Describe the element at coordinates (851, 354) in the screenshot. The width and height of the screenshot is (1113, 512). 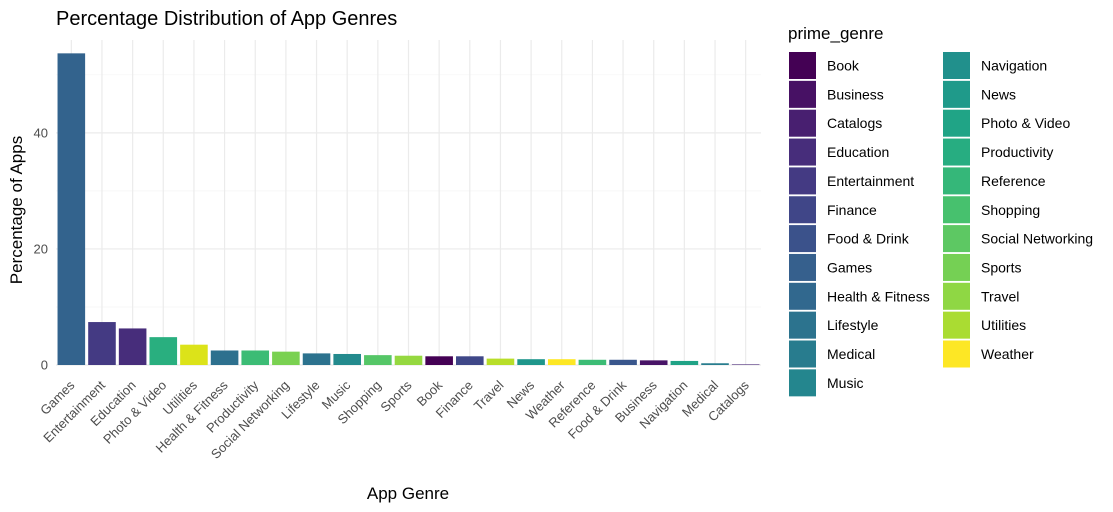
I see `legend-label: Medical` at that location.